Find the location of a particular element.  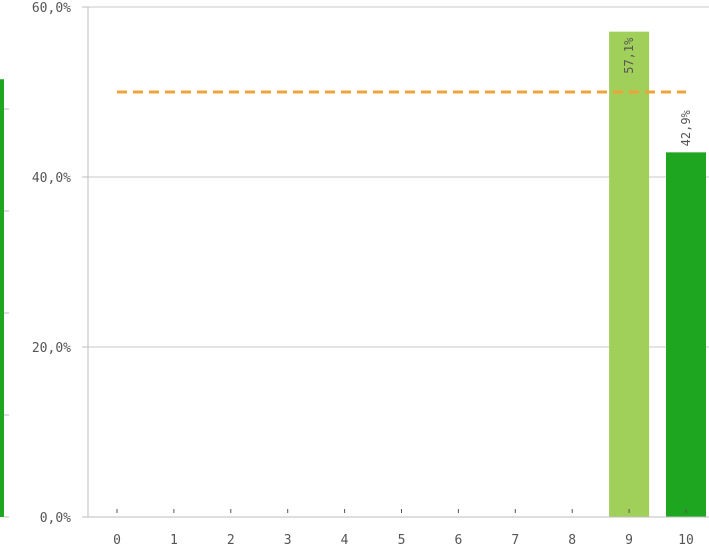

x-tick-label: 0 is located at coordinates (117, 540).